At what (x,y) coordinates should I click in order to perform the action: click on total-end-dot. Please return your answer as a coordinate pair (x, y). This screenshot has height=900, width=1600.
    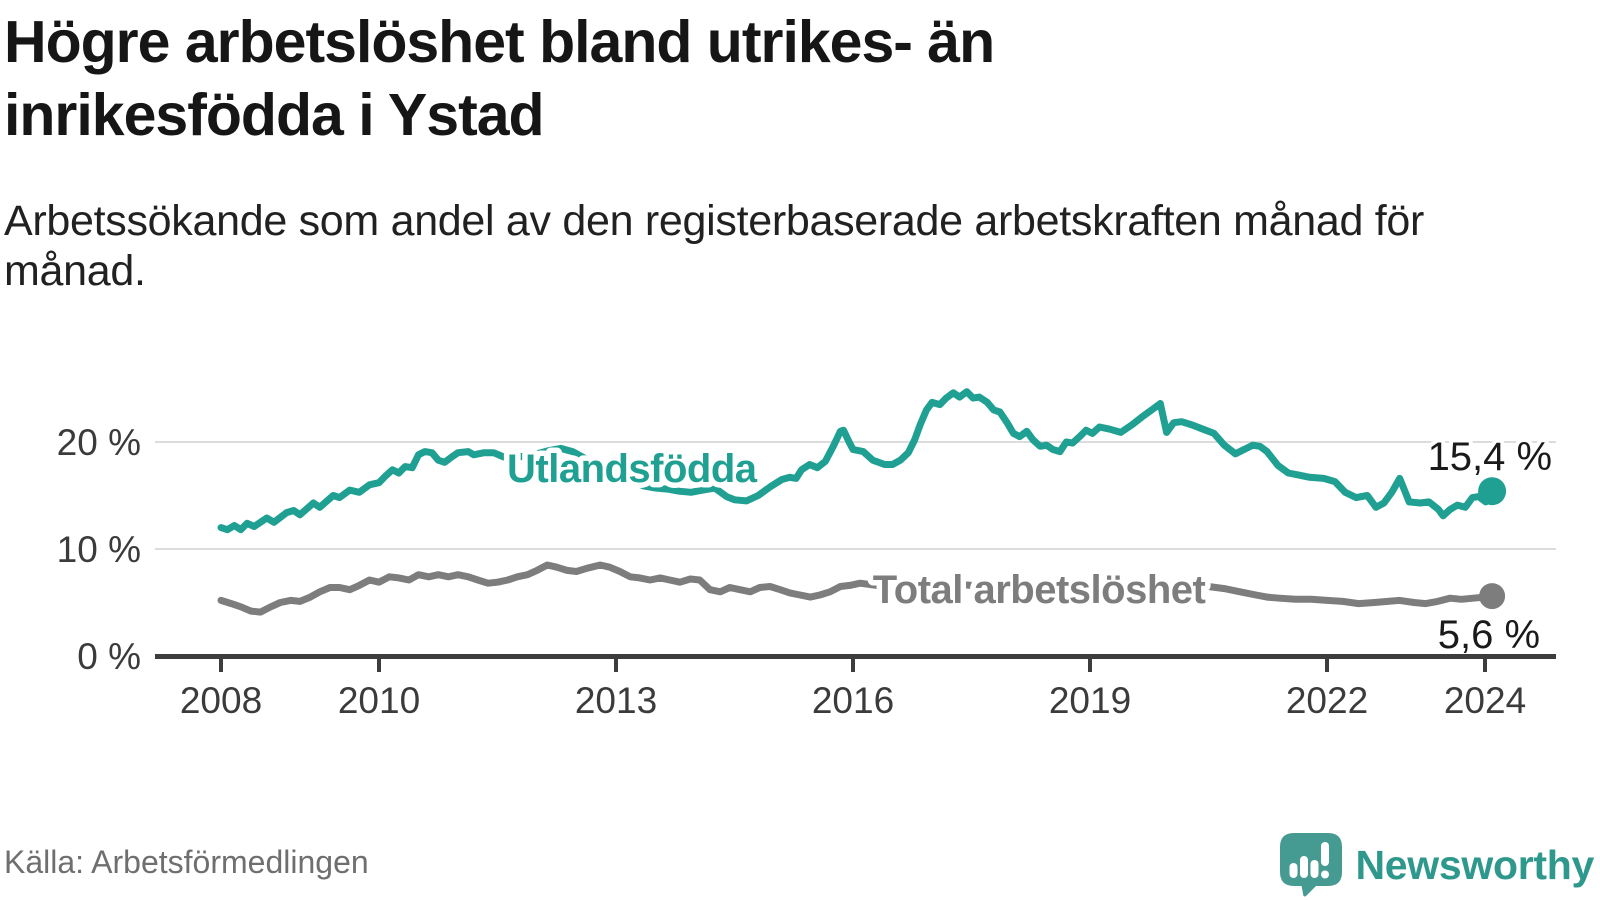
    Looking at the image, I should click on (1492, 596).